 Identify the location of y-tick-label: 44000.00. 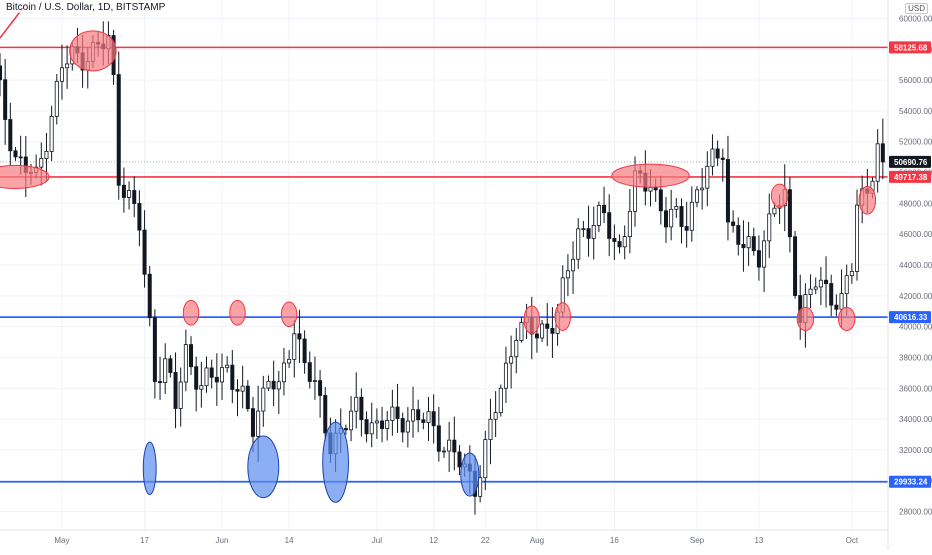
(915, 265).